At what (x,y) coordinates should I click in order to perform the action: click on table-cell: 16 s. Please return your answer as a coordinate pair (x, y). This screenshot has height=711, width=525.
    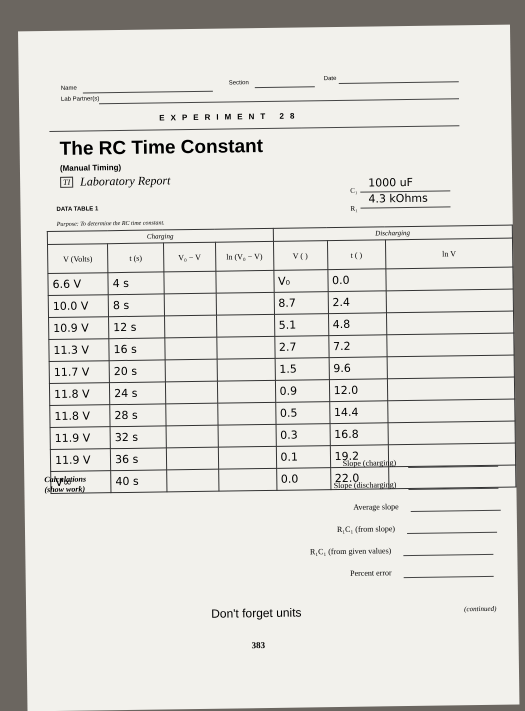
    Looking at the image, I should click on (137, 349).